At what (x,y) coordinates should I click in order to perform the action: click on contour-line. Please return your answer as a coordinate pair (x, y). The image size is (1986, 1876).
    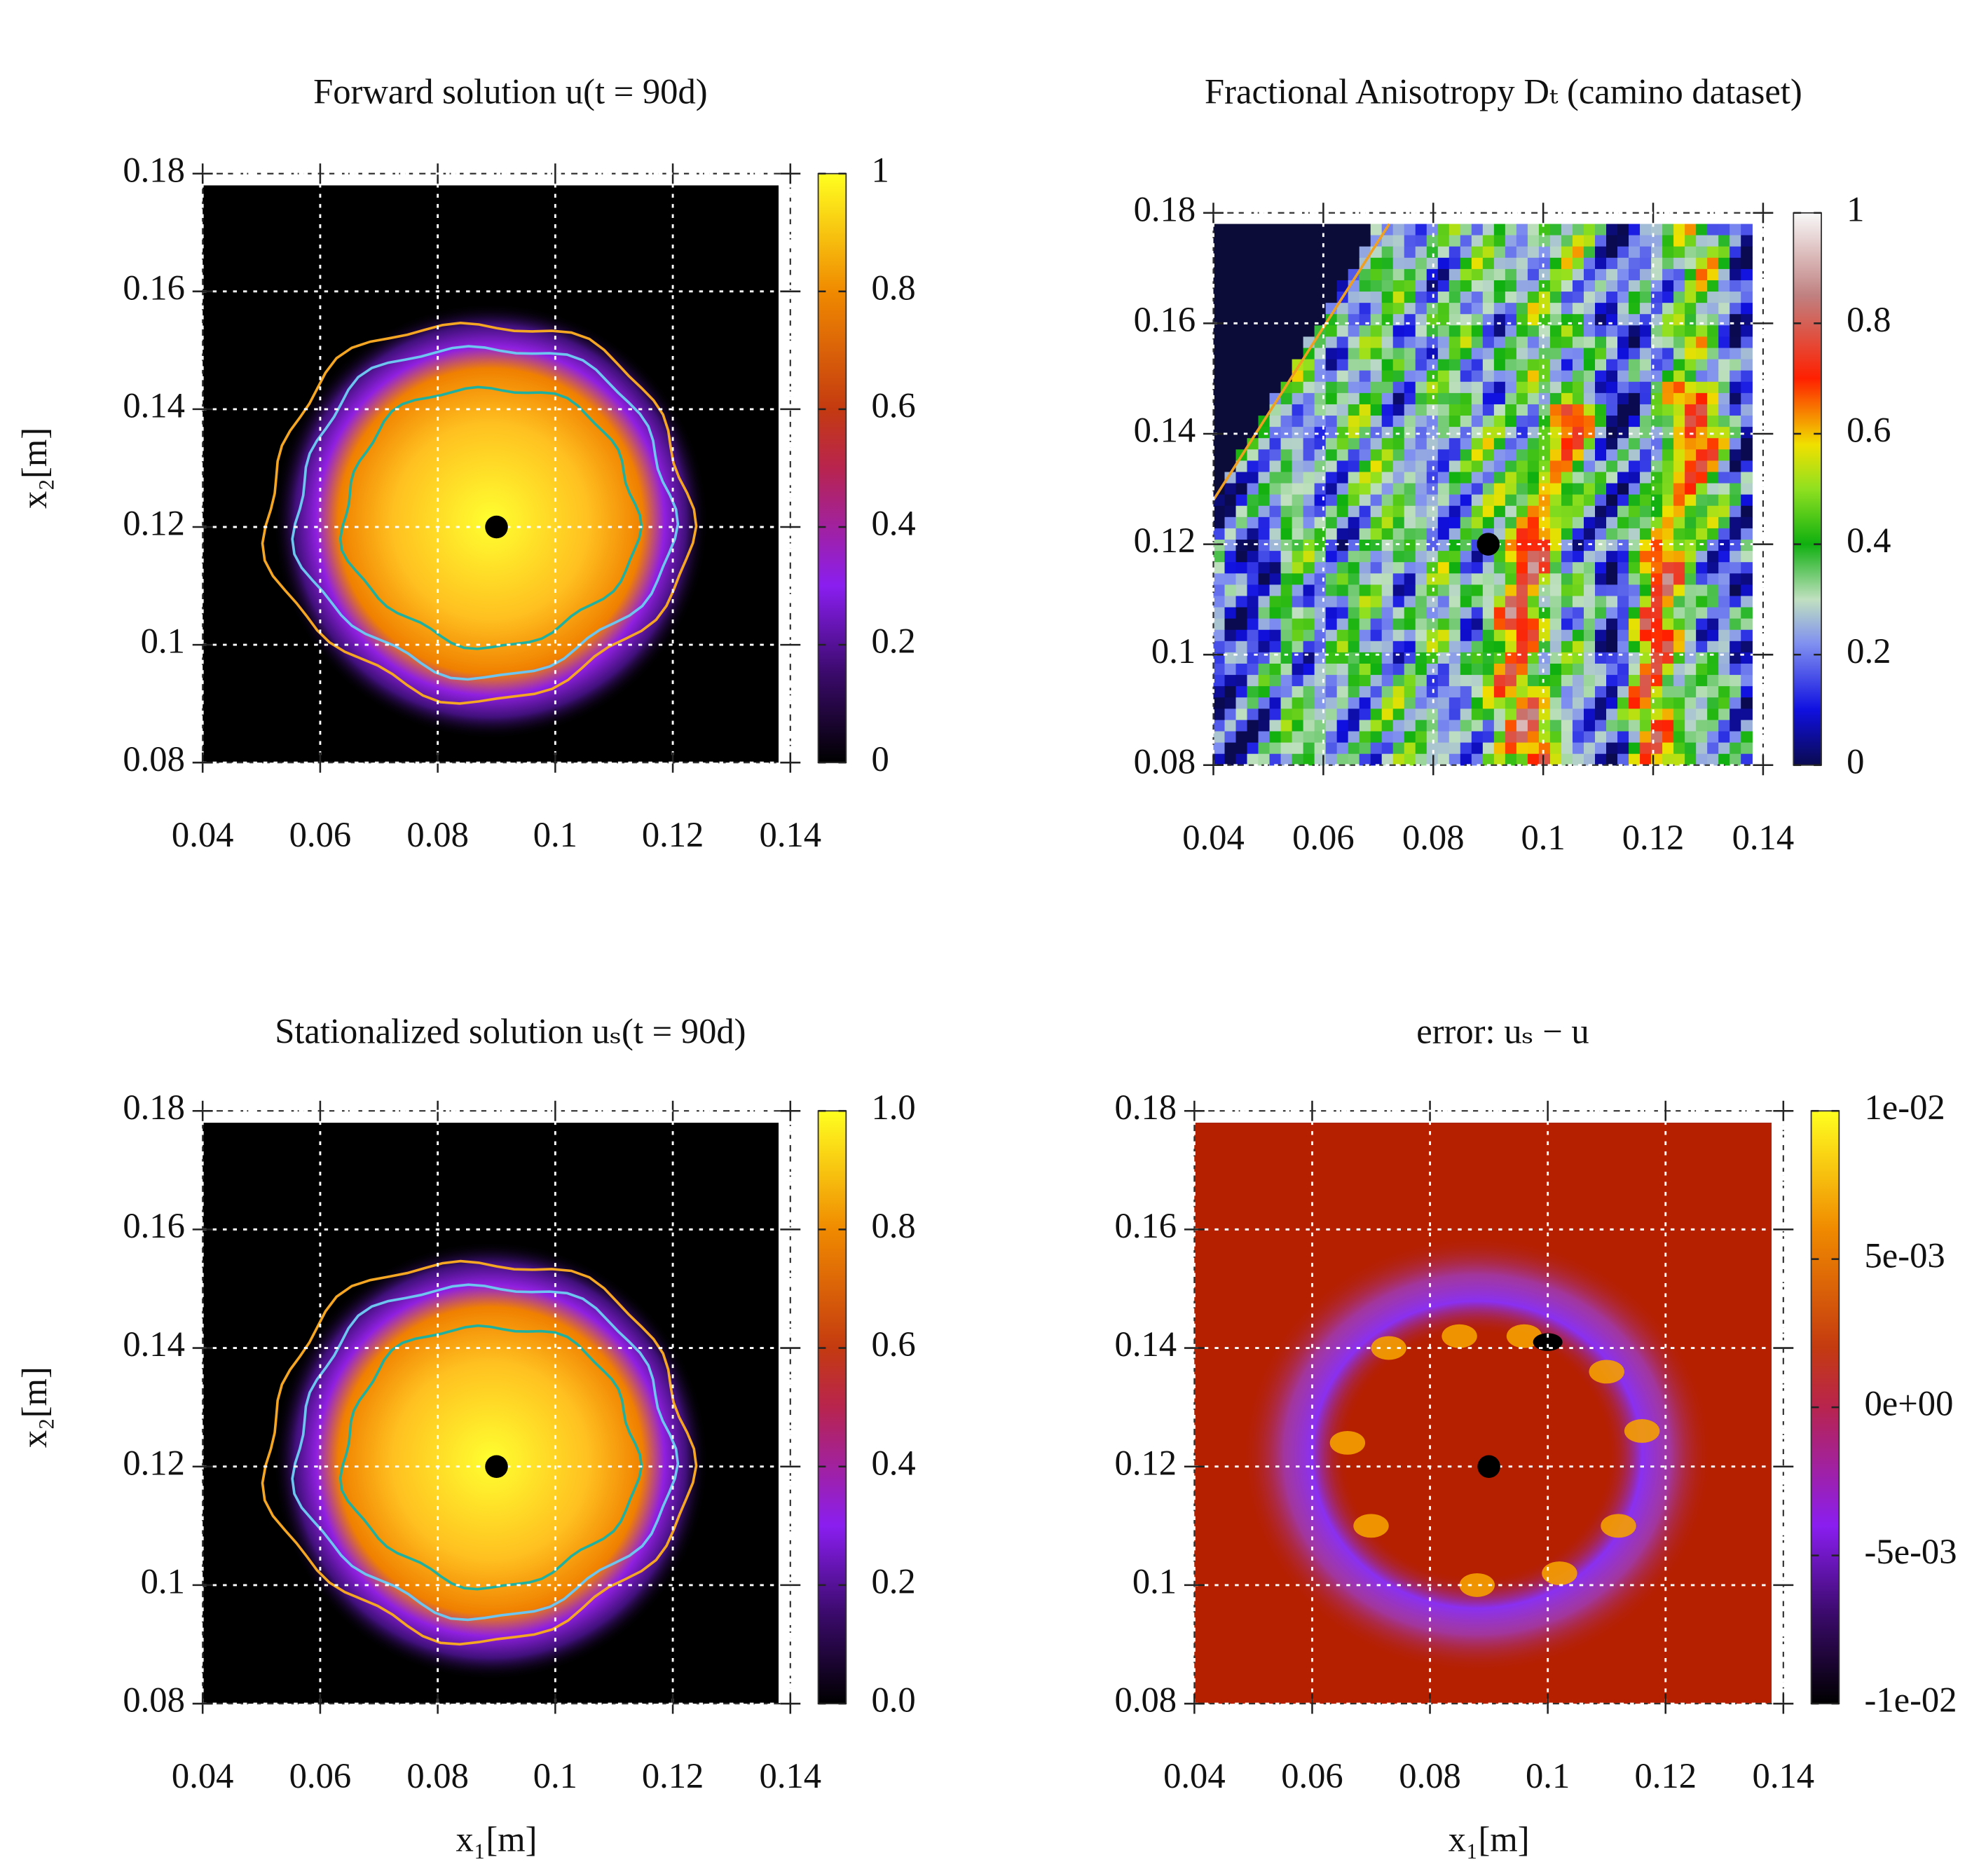
    Looking at the image, I should click on (479, 1452).